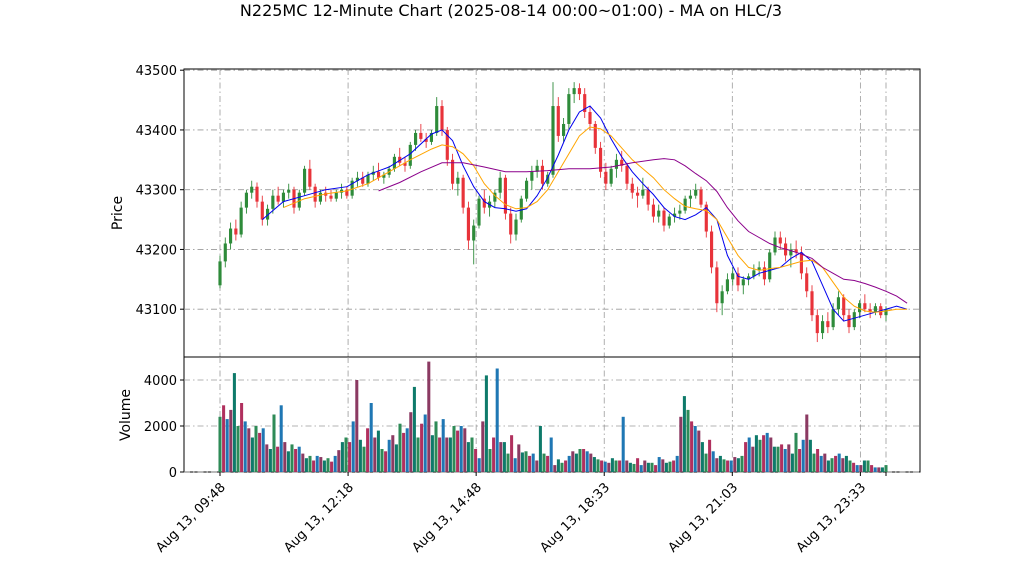 This screenshot has height=575, width=1022. Describe the element at coordinates (126, 415) in the screenshot. I see `volume-axis-title: Volume` at that location.